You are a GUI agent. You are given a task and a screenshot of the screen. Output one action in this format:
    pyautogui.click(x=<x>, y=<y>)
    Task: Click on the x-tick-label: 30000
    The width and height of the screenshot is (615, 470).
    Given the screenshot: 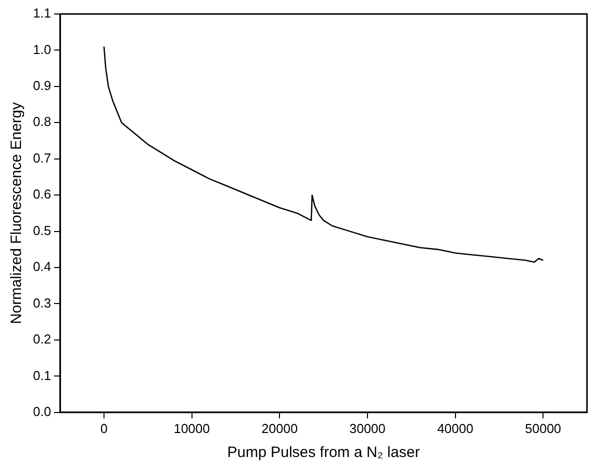 What is the action you would take?
    pyautogui.click(x=367, y=428)
    